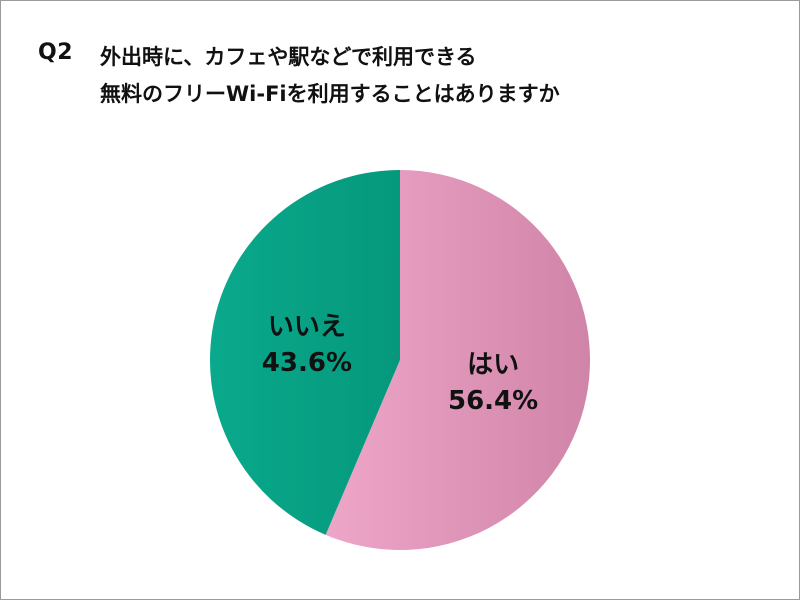  I want to click on slice-percent-label: 56.4%, so click(493, 401).